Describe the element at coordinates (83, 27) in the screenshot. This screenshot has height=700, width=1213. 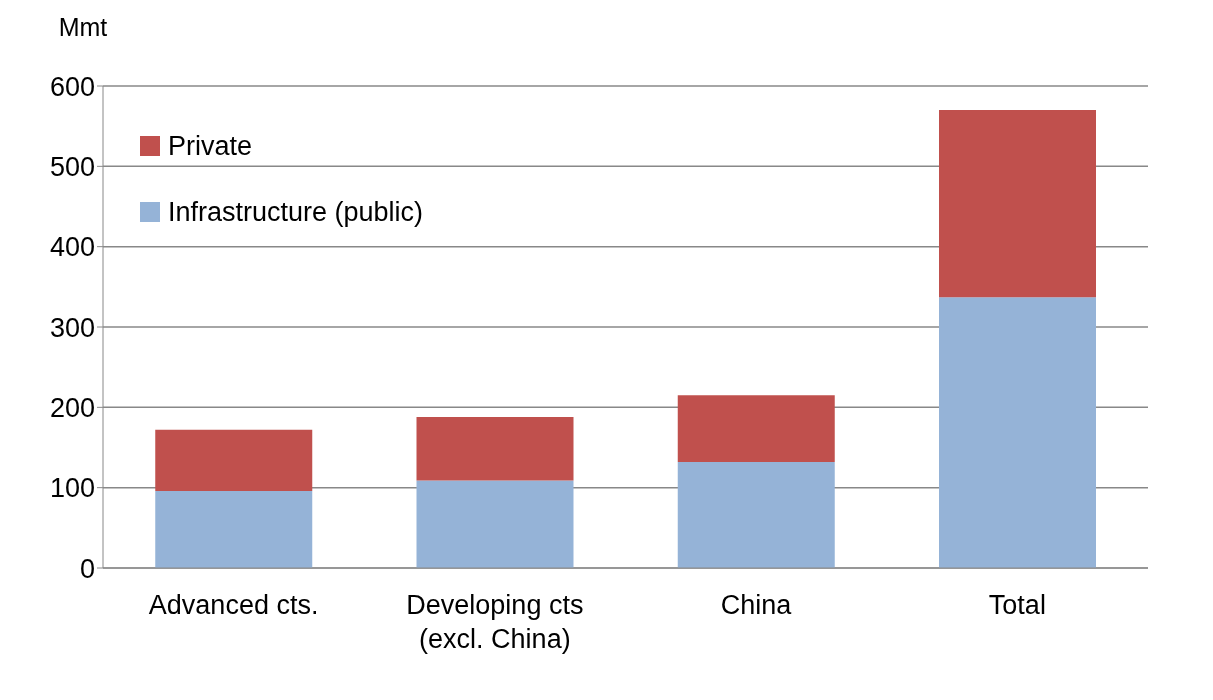
I see `y-axis-title: Mmt` at that location.